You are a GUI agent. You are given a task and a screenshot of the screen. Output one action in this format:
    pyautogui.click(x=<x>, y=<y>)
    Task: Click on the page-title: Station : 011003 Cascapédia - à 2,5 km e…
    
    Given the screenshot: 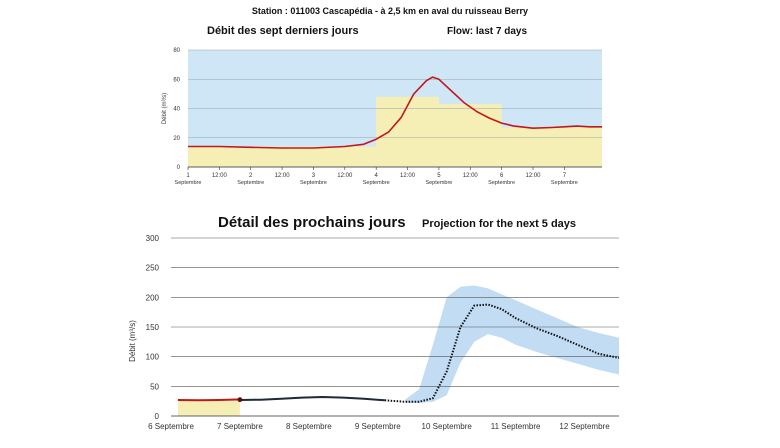 What is the action you would take?
    pyautogui.click(x=390, y=11)
    